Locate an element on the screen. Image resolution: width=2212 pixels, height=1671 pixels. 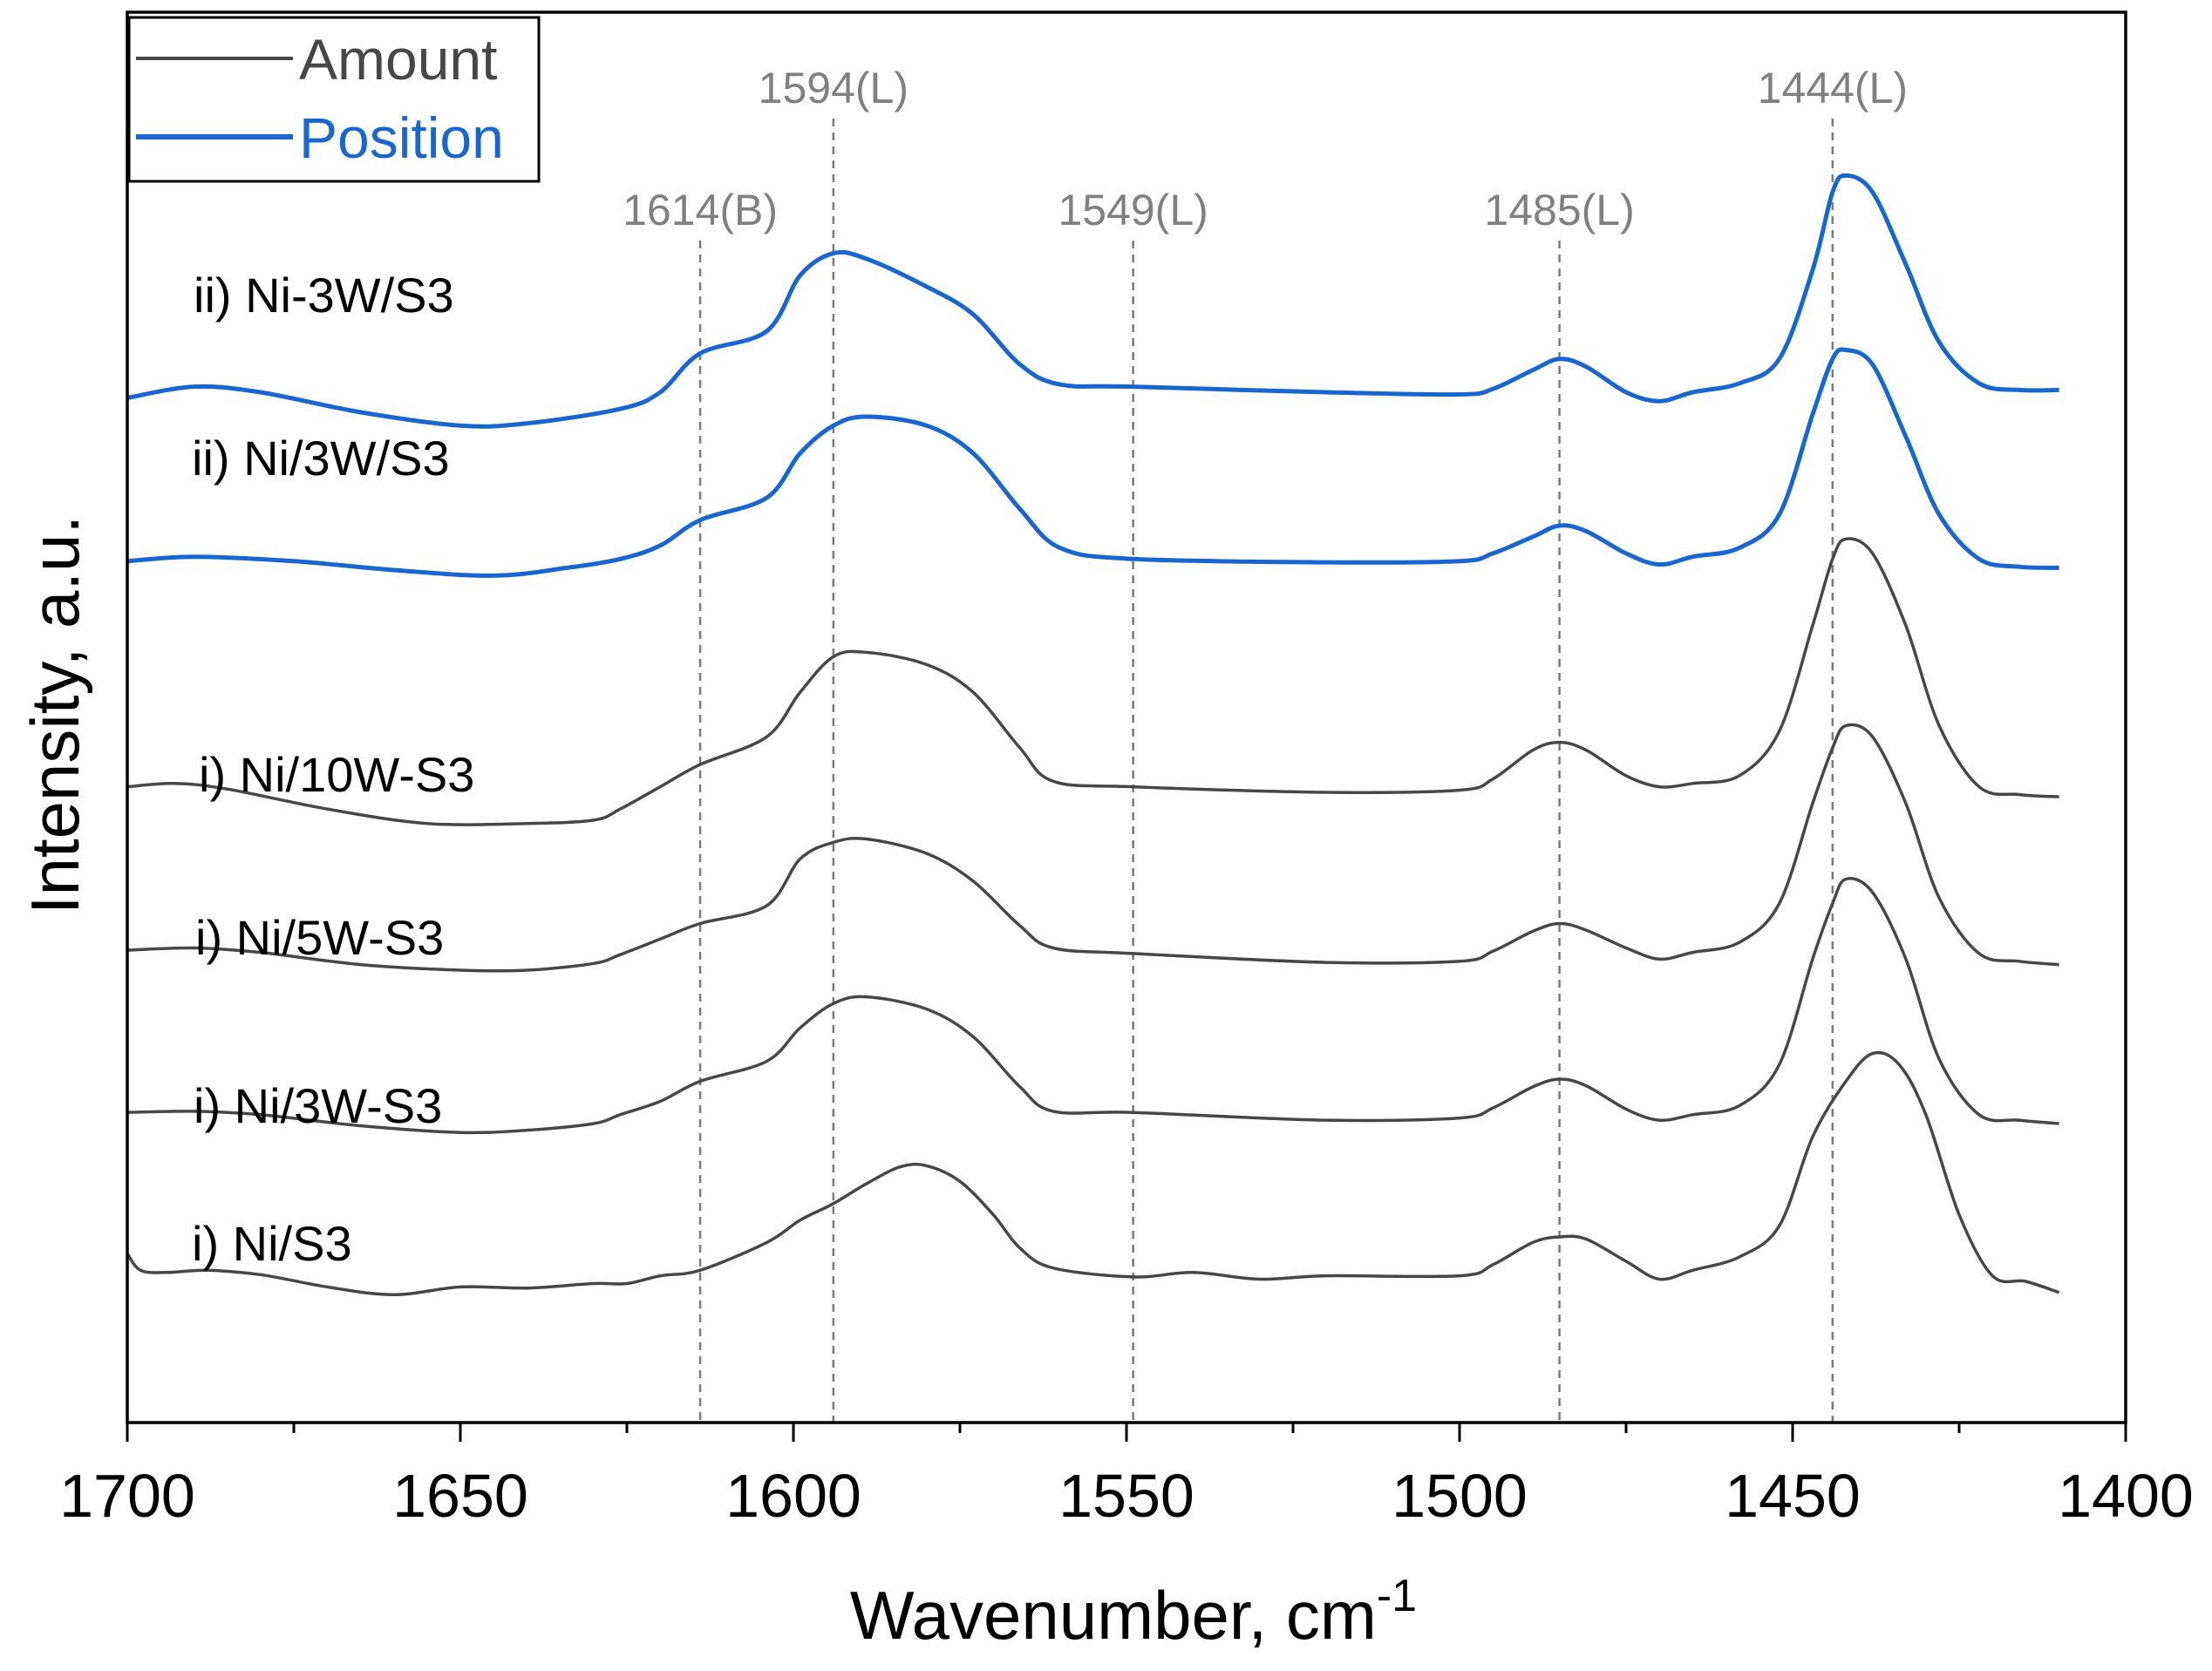
peak-labels: 1614(B) 1594(L) 1549(L) 1485(L) 1444(L) is located at coordinates (1265, 149).